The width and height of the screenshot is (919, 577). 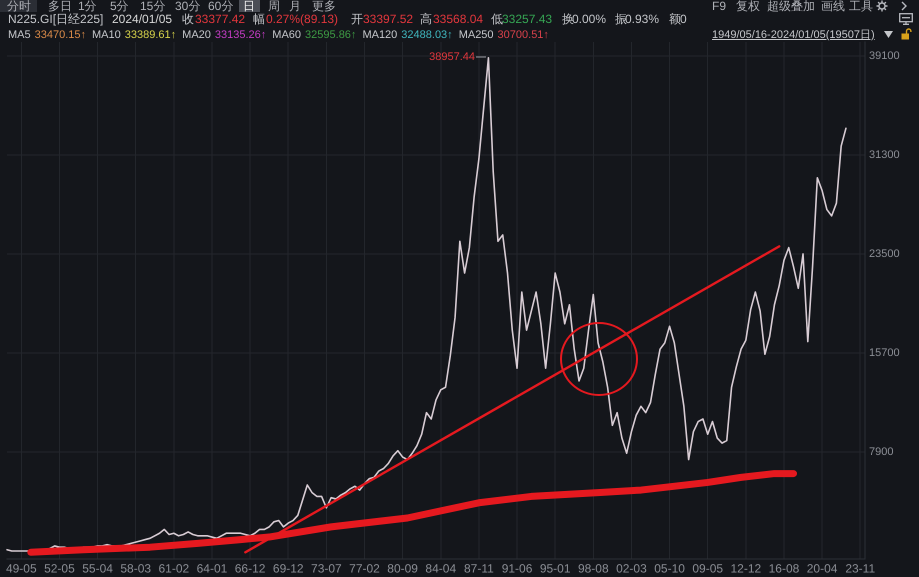 What do you see at coordinates (427, 35) in the screenshot?
I see `text: 32488.03↑` at bounding box center [427, 35].